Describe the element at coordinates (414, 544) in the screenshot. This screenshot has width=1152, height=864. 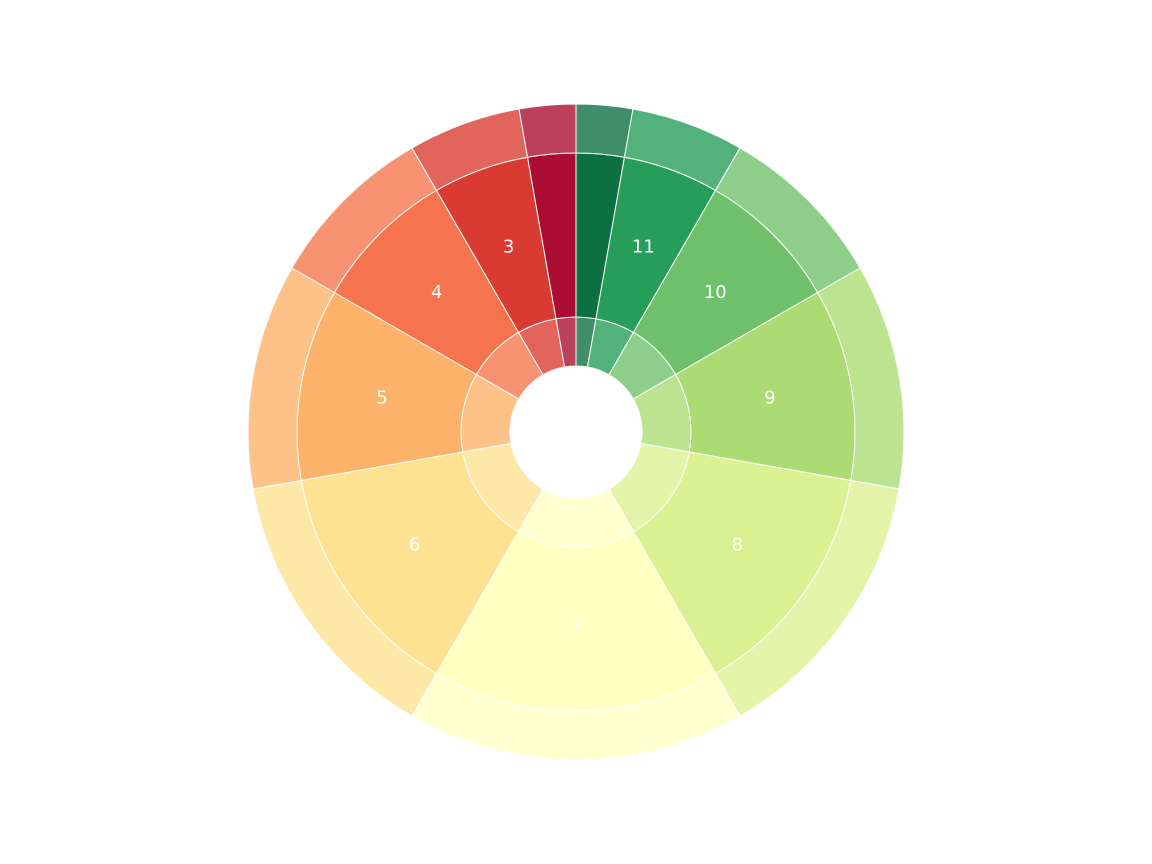
I see `segment-label: 6` at that location.